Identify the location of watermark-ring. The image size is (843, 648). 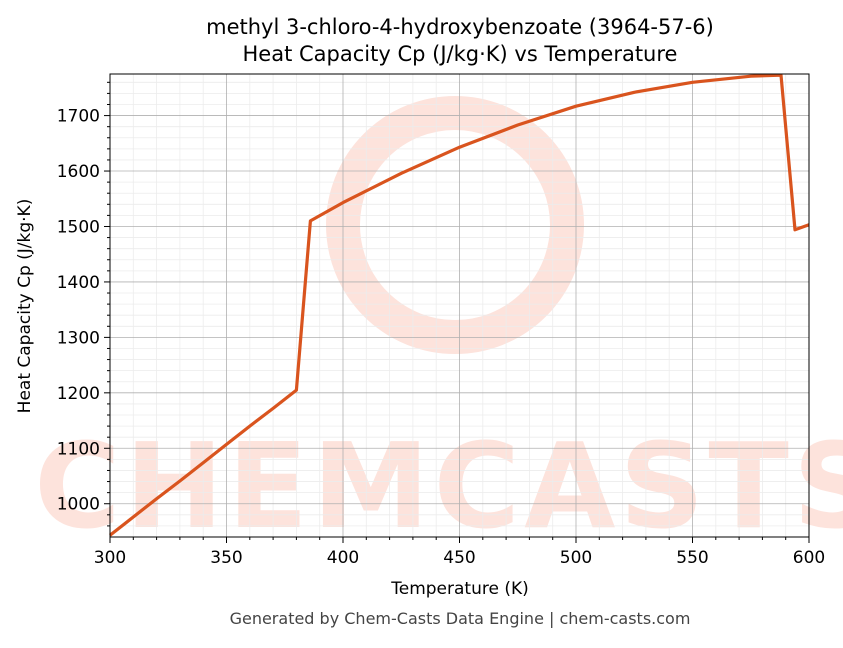
(455, 225).